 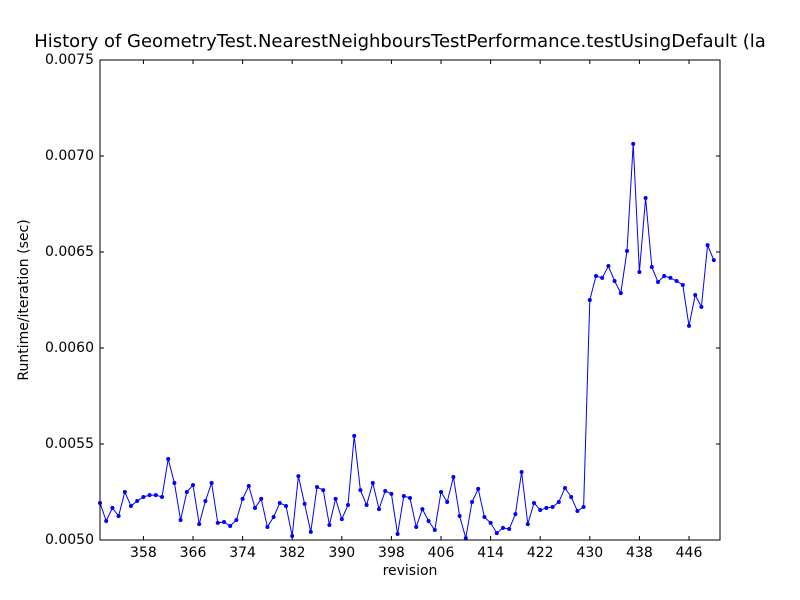 I want to click on y-tick-label: 0.0050, so click(x=69, y=540).